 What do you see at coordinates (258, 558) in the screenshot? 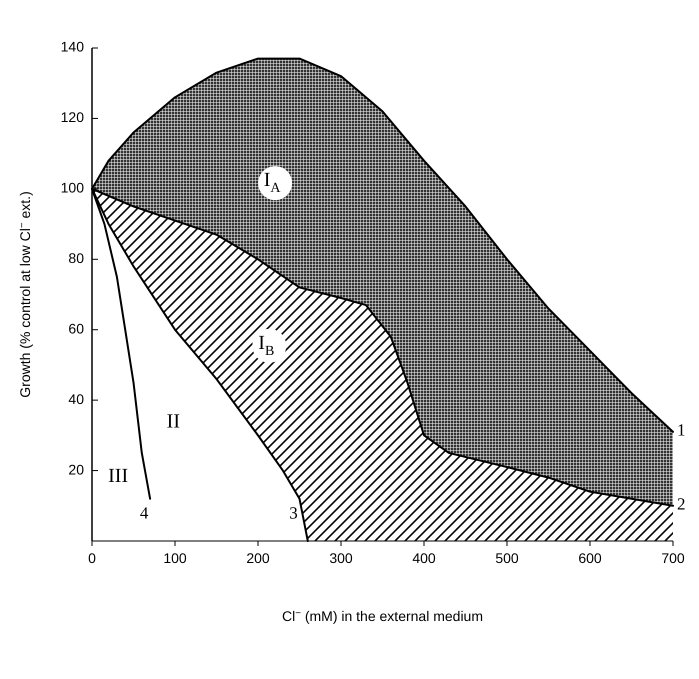
I see `x-tick-label: 200` at bounding box center [258, 558].